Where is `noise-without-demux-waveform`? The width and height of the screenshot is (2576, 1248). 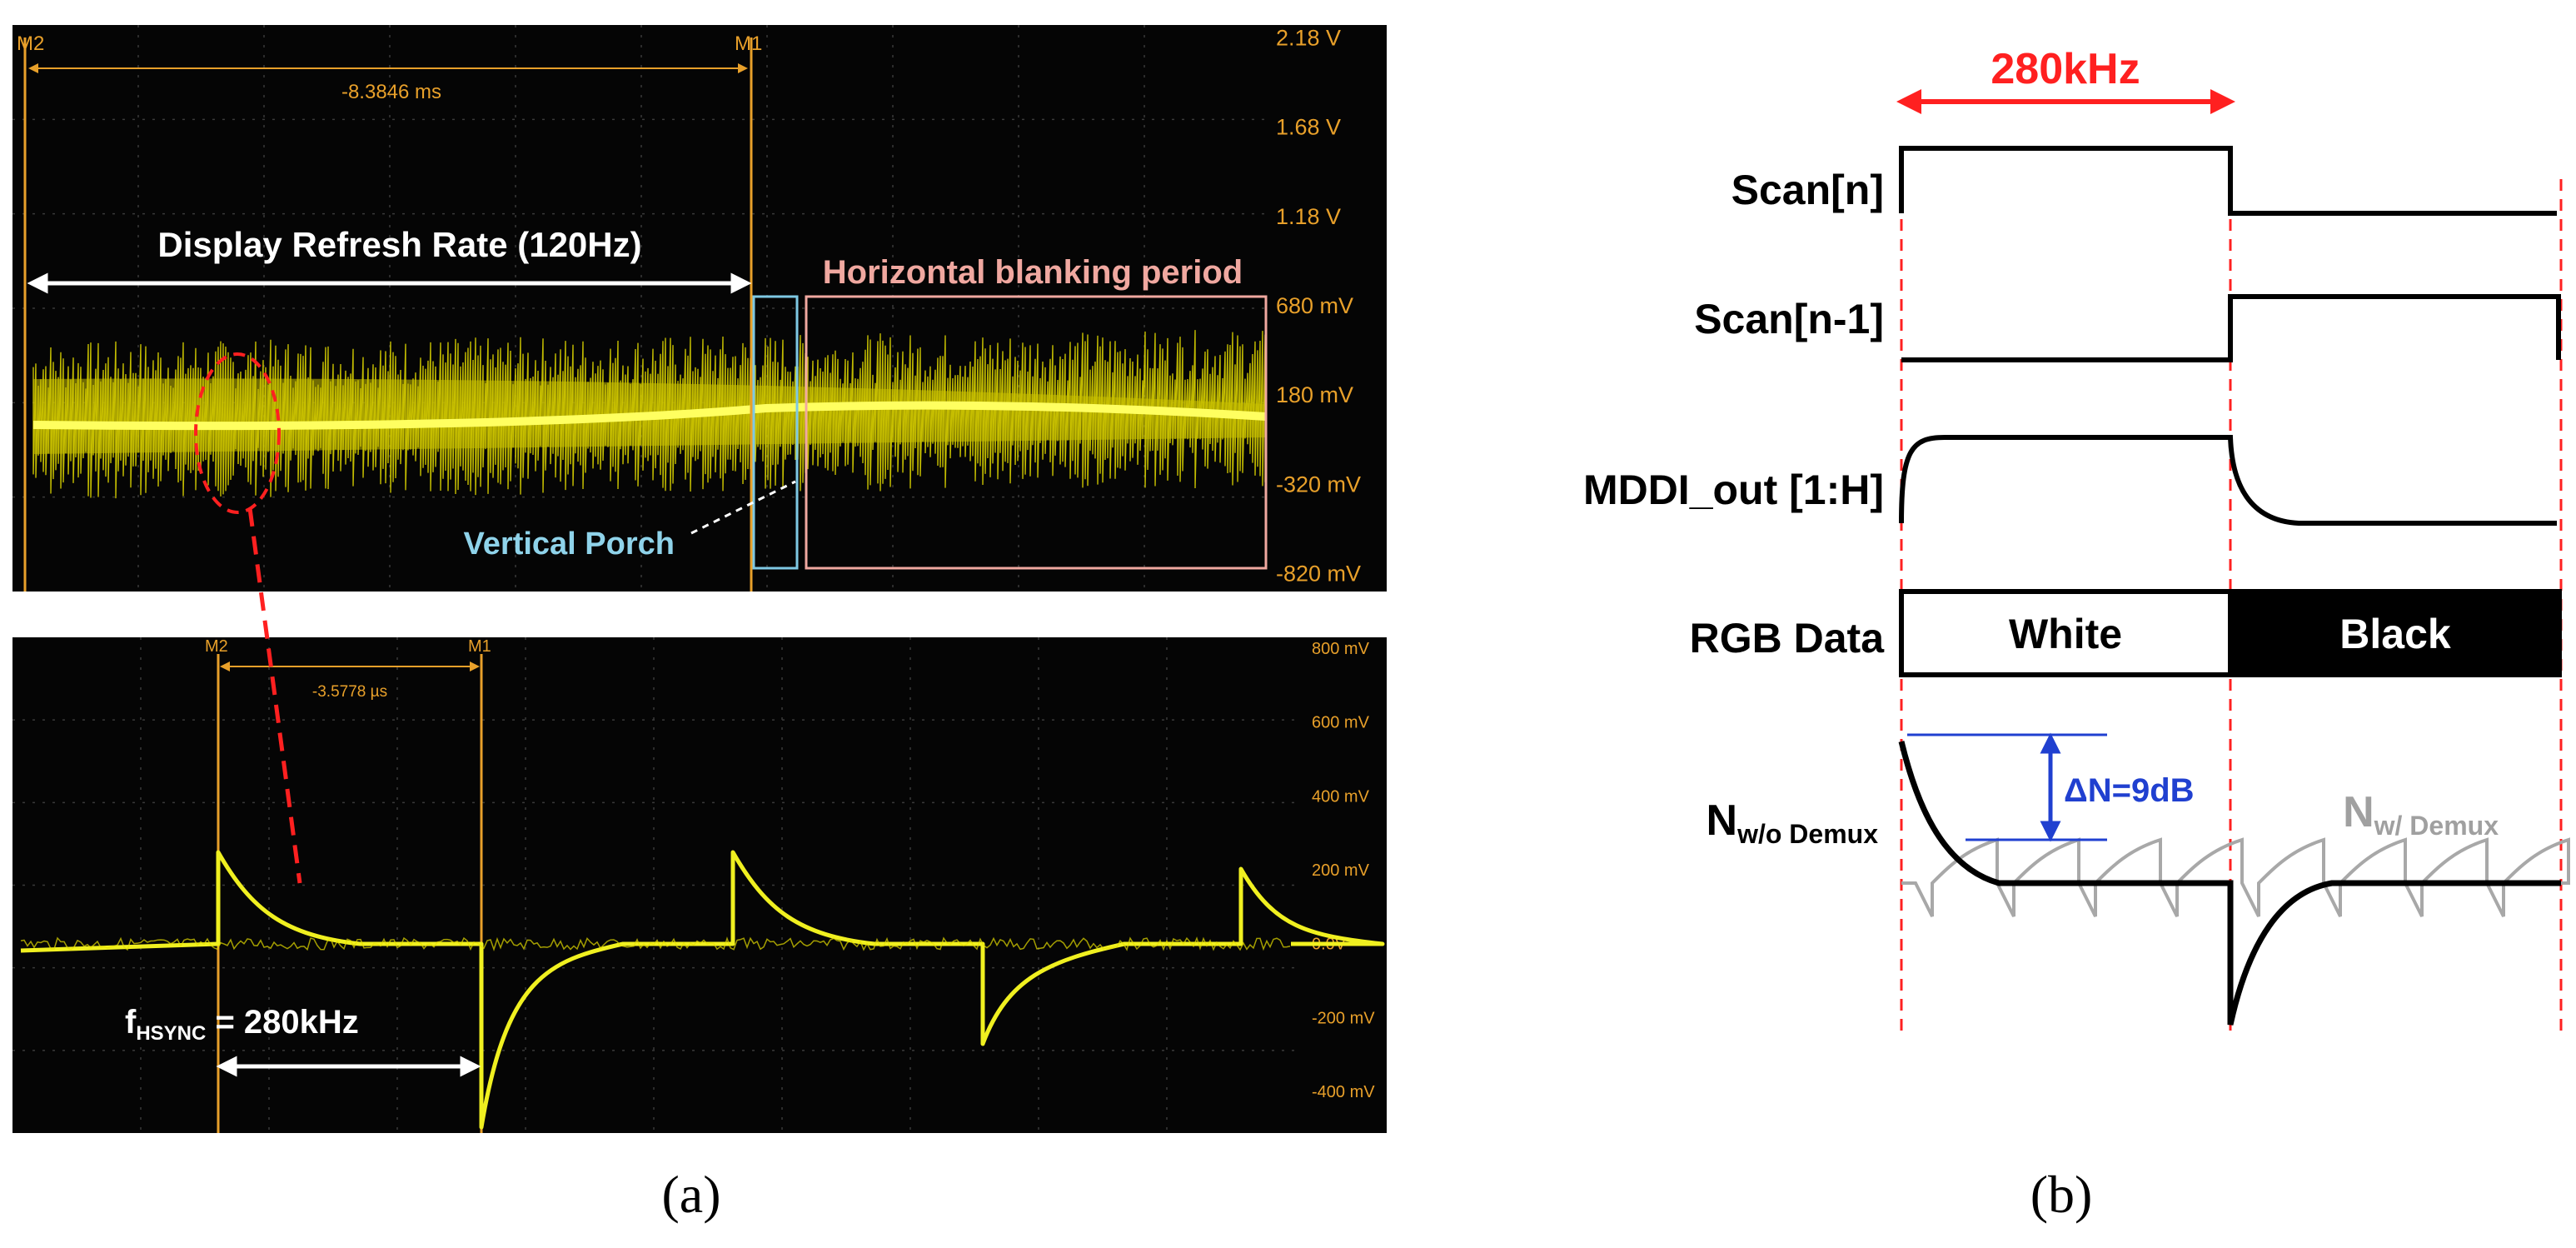
noise-without-demux-waveform is located at coordinates (2229, 883).